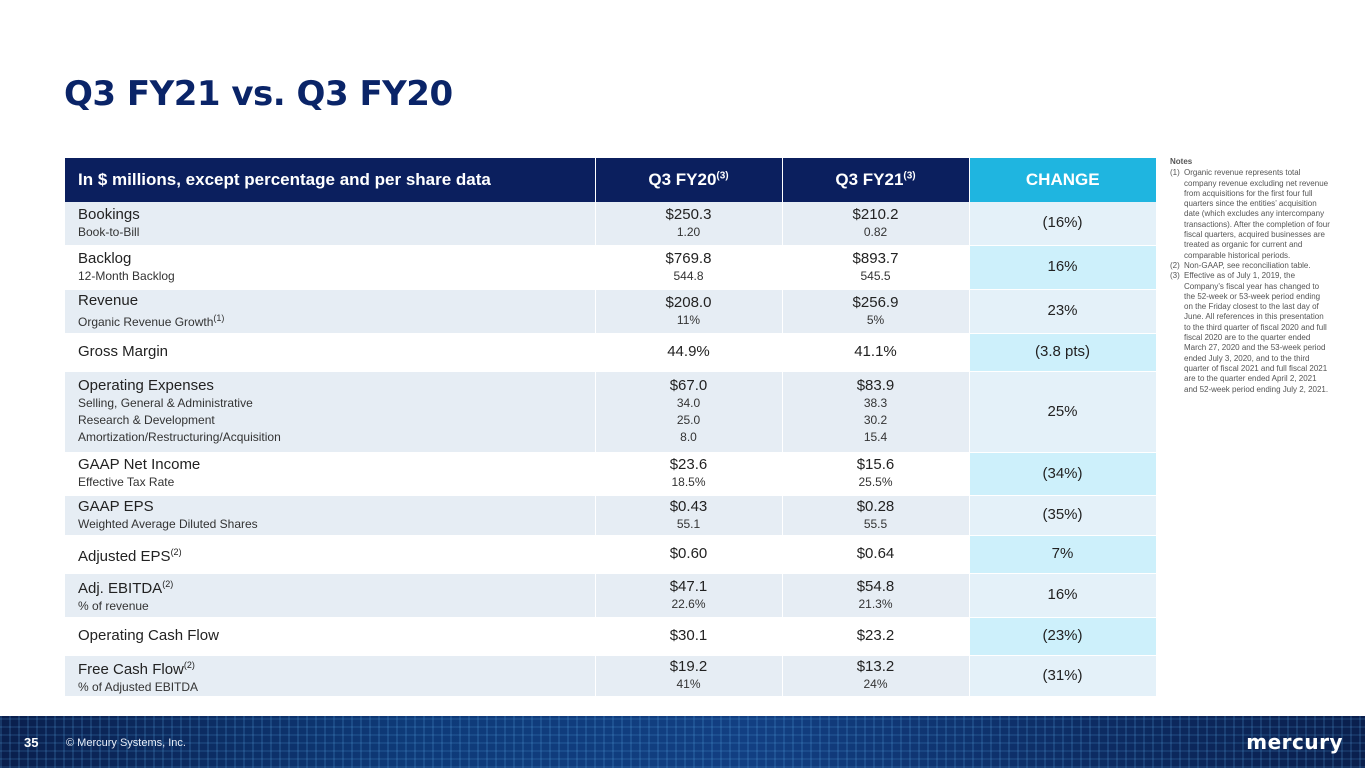 The width and height of the screenshot is (1365, 768). What do you see at coordinates (1294, 742) in the screenshot?
I see `mercury-logo: mercury` at bounding box center [1294, 742].